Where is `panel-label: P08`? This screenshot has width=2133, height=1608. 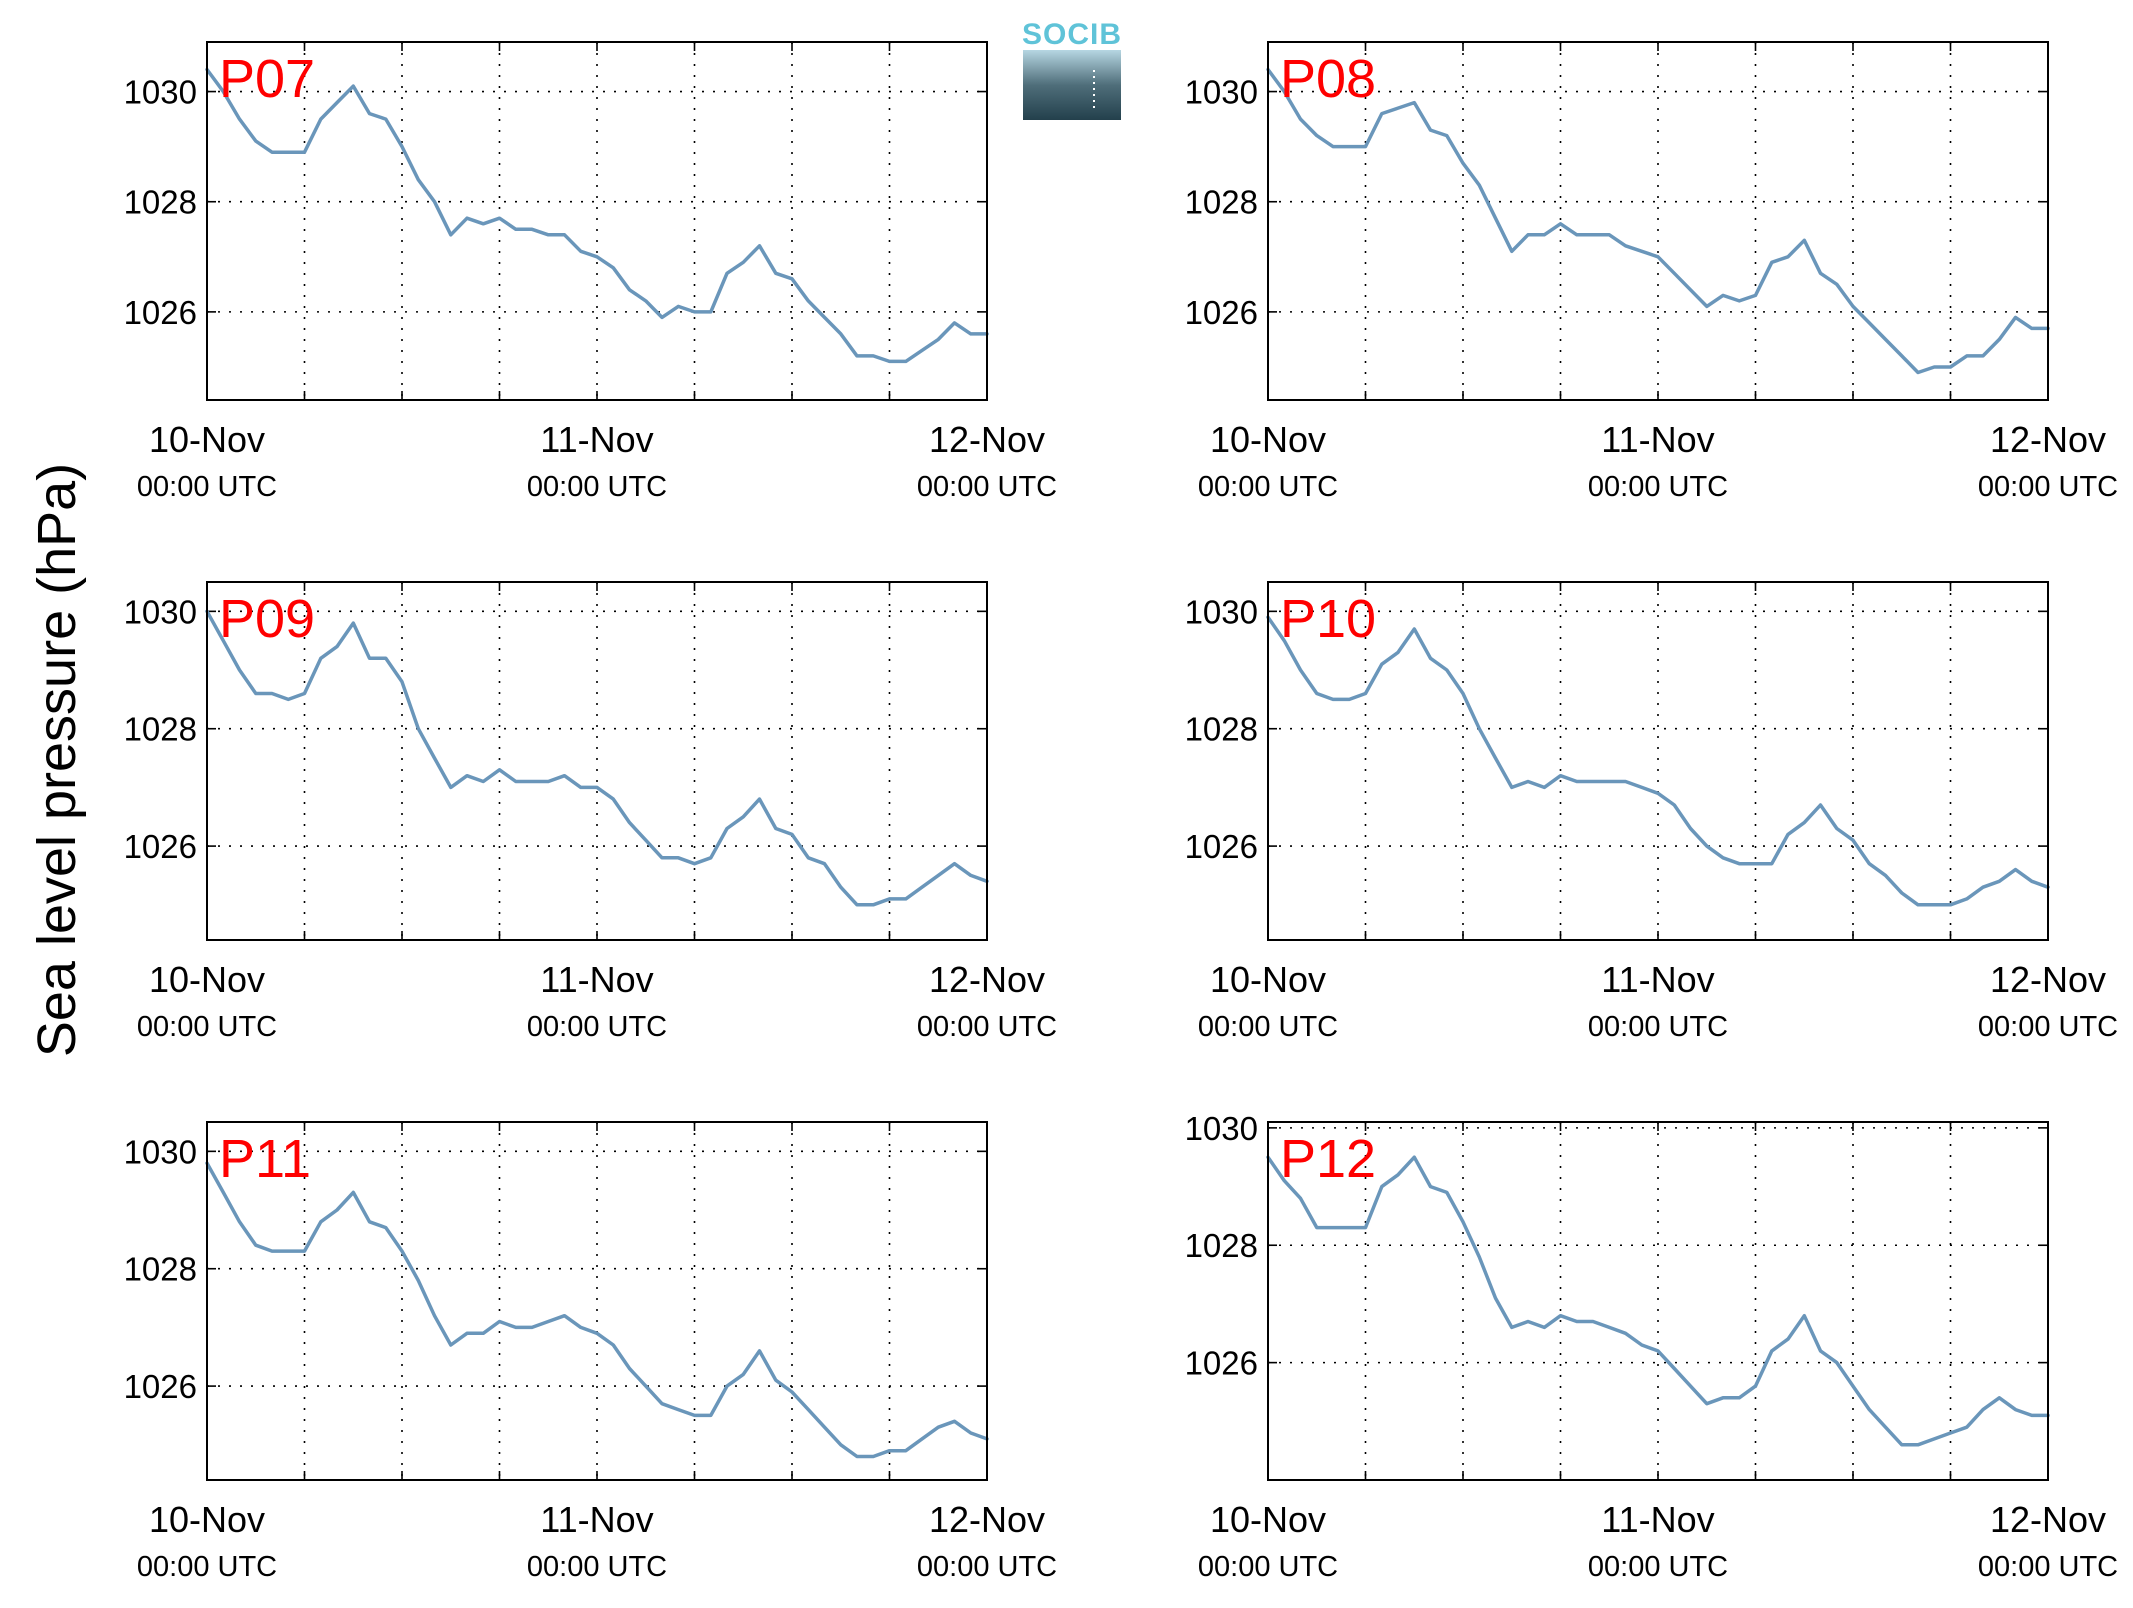 panel-label: P08 is located at coordinates (1328, 79).